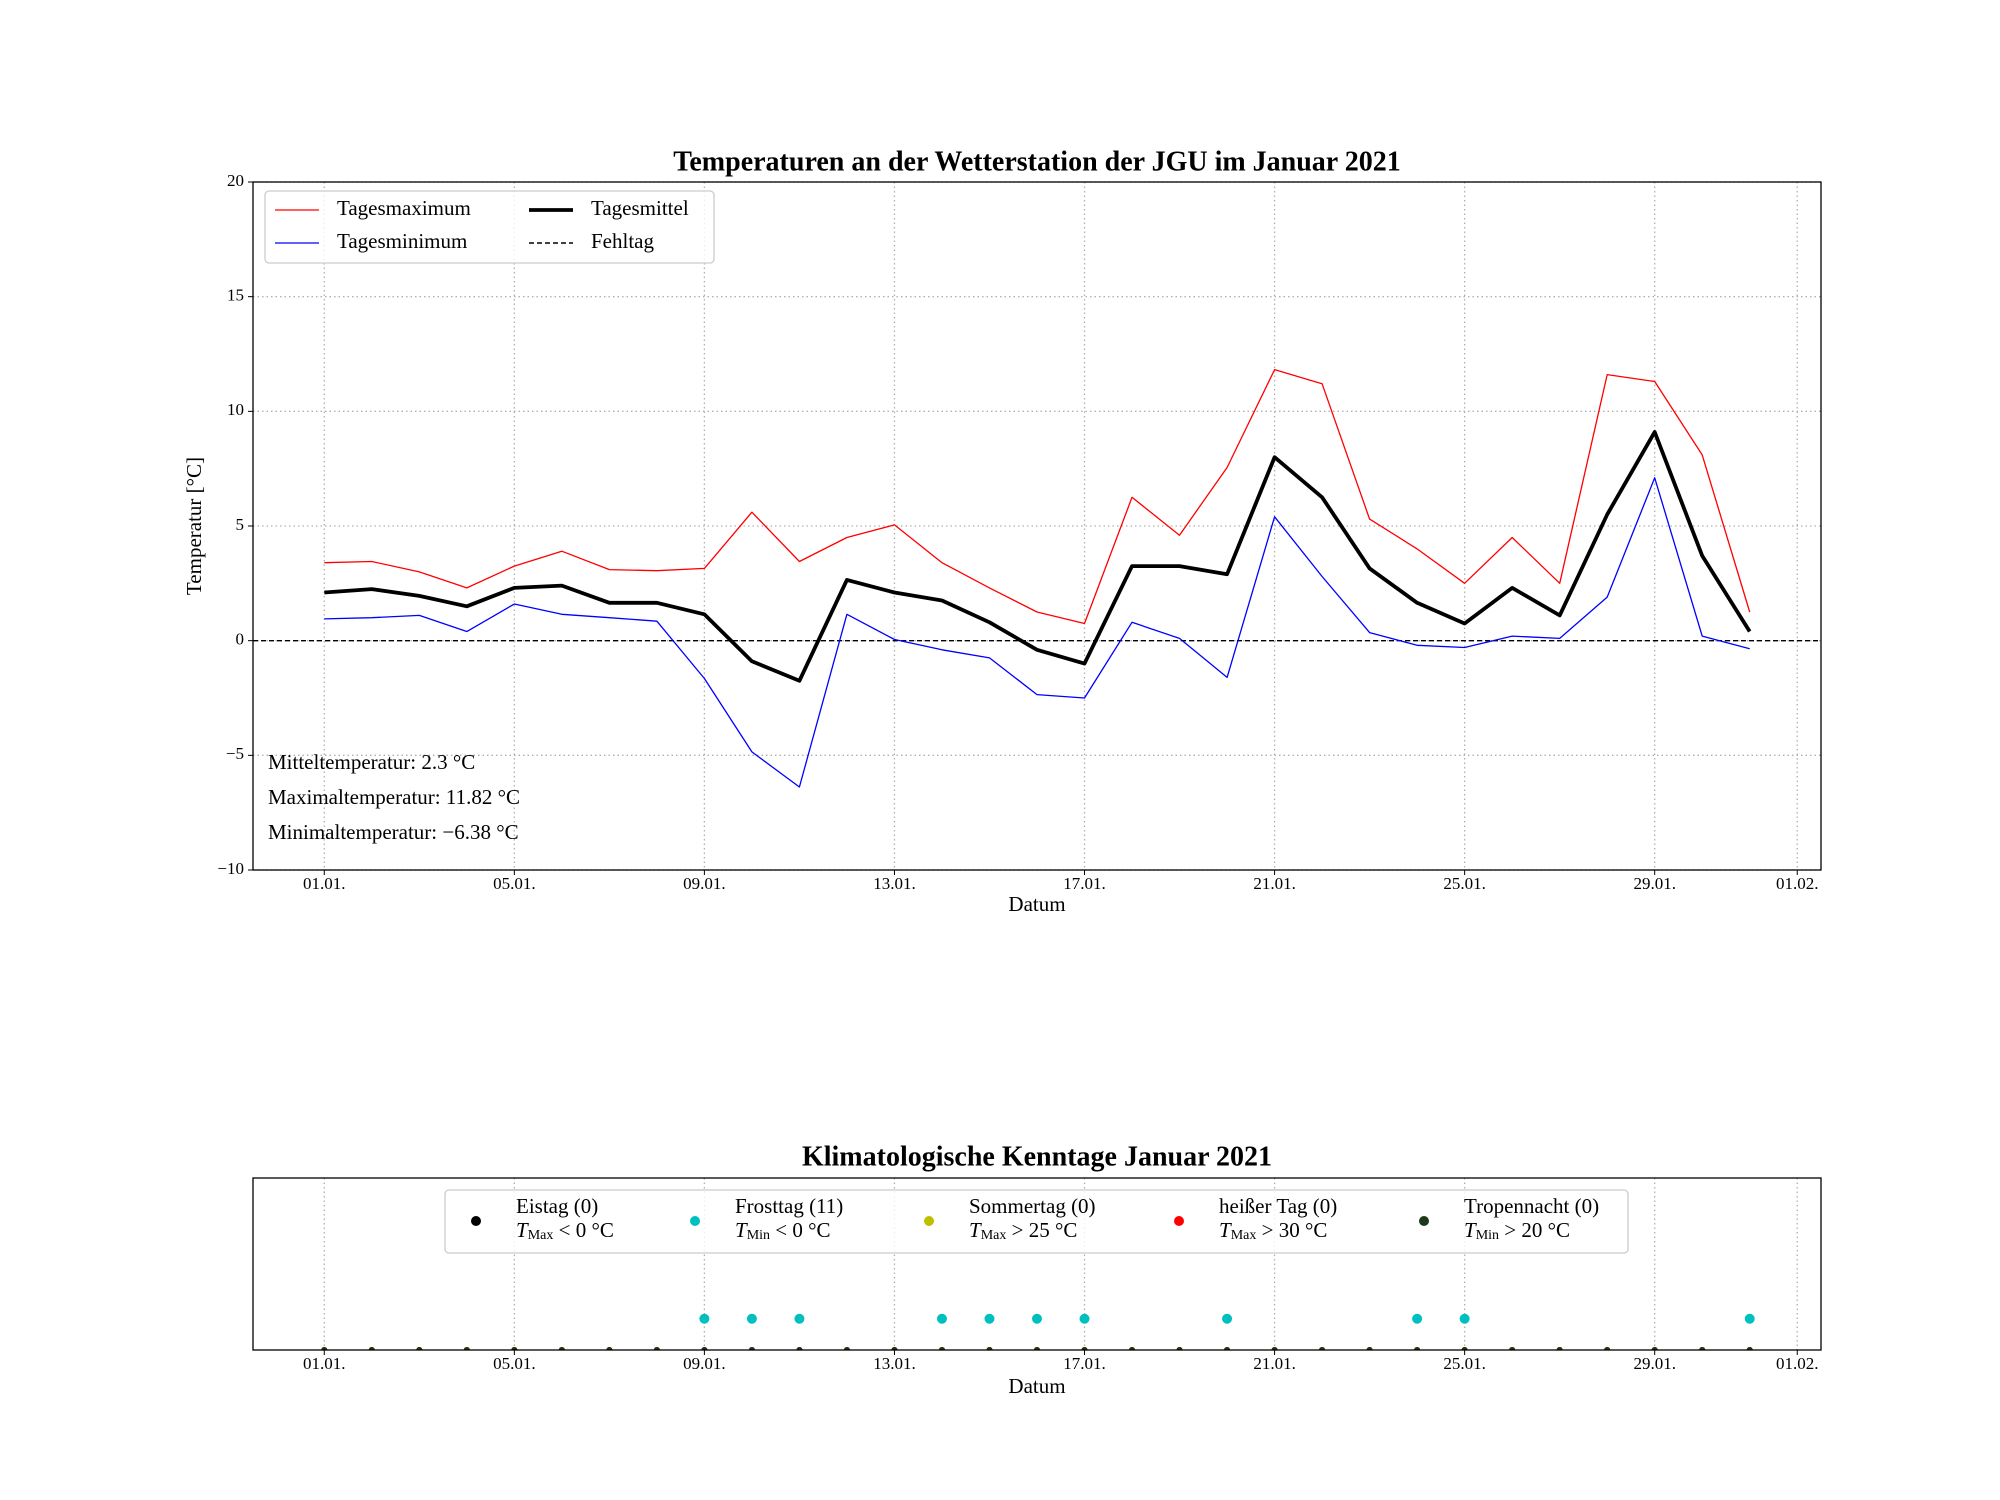 This screenshot has height=1500, width=2000. What do you see at coordinates (235, 409) in the screenshot?
I see `y-tick-label: 10` at bounding box center [235, 409].